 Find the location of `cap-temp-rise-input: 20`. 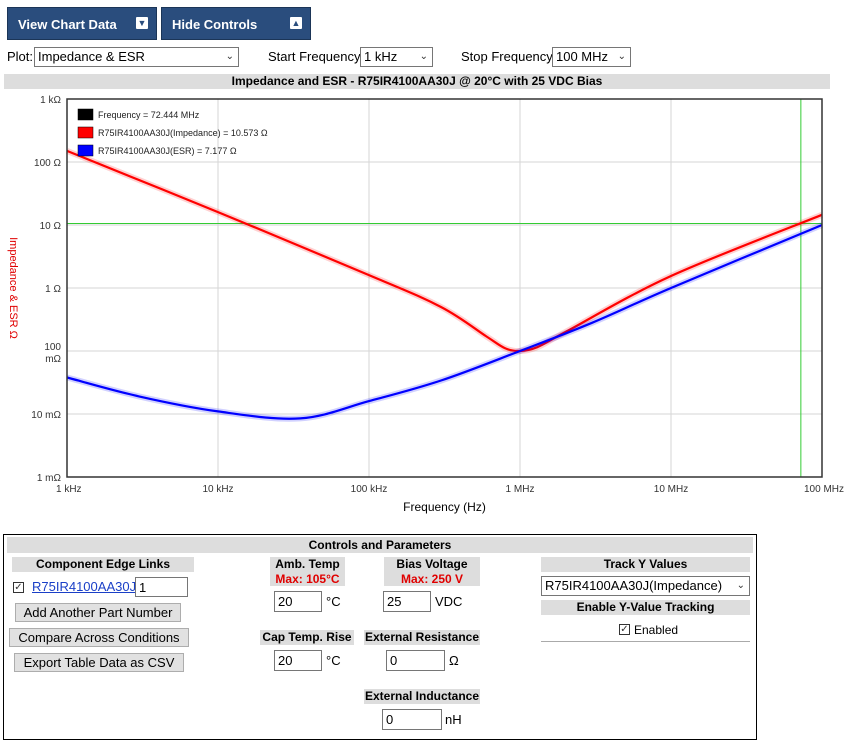

cap-temp-rise-input: 20 is located at coordinates (298, 660).